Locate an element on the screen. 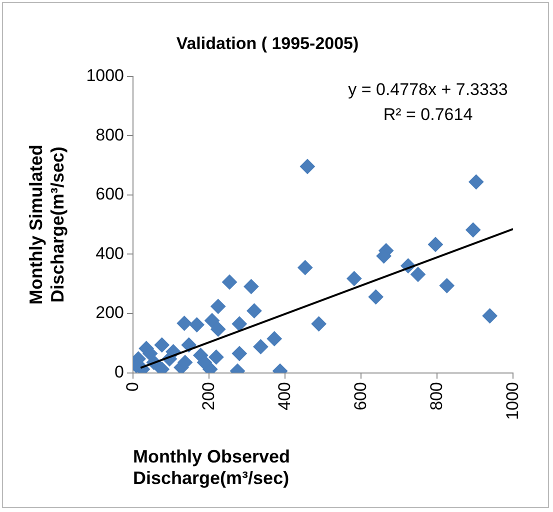 This screenshot has height=512, width=553. annotation: y = 0.4778x + 7.3333 is located at coordinates (428, 90).